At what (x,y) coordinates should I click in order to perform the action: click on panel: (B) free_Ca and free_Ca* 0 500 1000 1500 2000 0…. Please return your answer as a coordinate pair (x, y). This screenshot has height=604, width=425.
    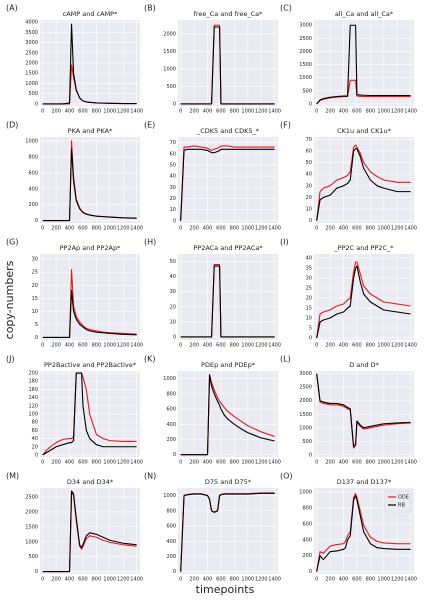
    Looking at the image, I should click on (212, 59).